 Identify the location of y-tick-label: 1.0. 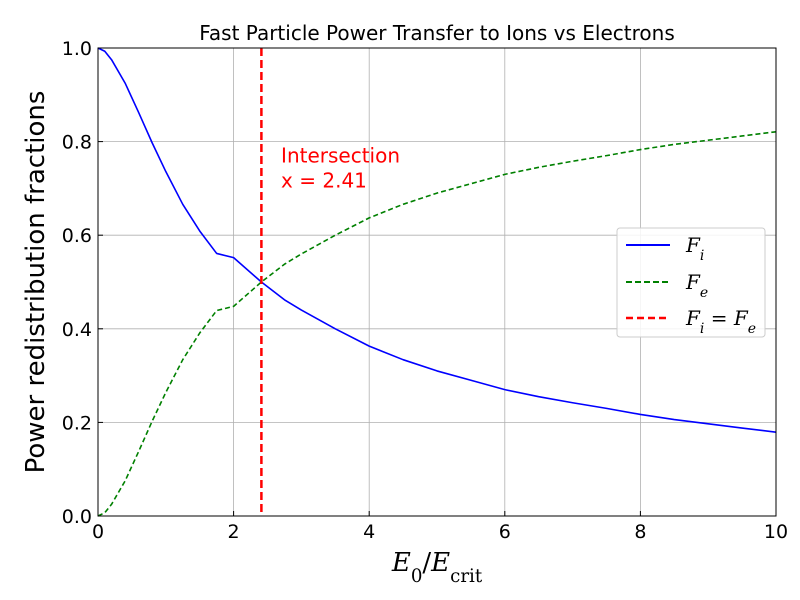
(77, 49).